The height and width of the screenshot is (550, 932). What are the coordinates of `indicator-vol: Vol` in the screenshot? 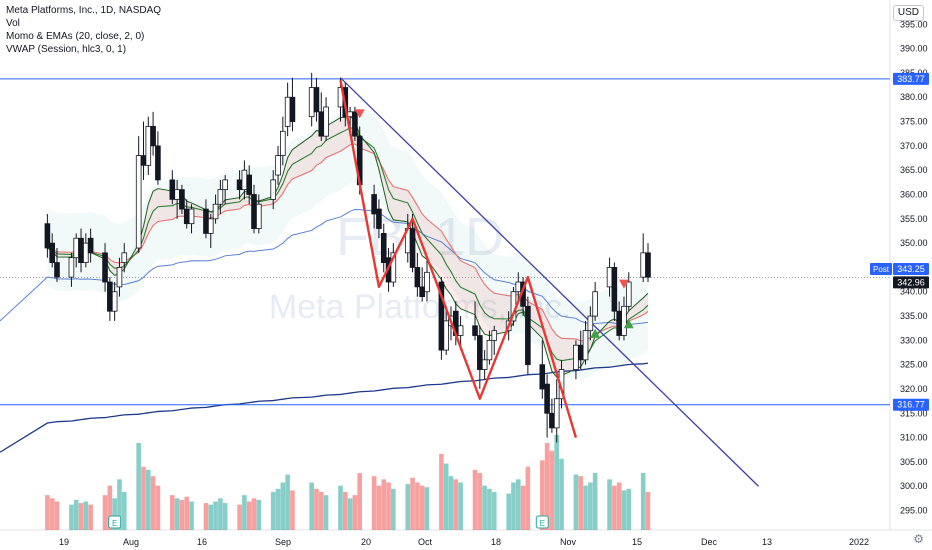 It's located at (13, 23).